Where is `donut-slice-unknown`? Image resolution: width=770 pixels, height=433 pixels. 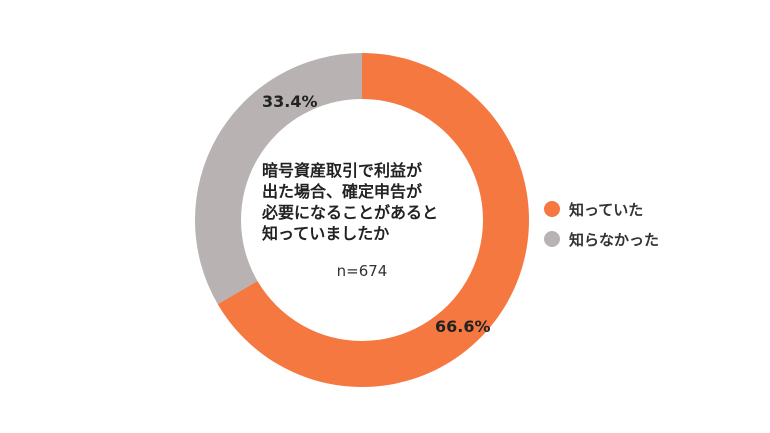 donut-slice-unknown is located at coordinates (278, 179).